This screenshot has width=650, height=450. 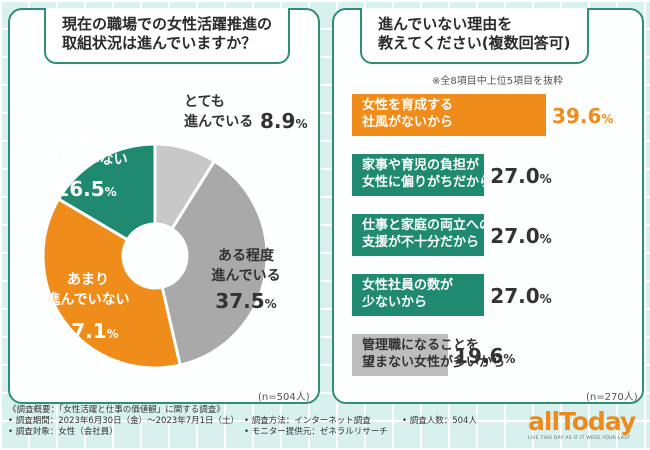 I want to click on pie-title-line-1: 現在の職場での女性活躍推進の, so click(x=167, y=24).